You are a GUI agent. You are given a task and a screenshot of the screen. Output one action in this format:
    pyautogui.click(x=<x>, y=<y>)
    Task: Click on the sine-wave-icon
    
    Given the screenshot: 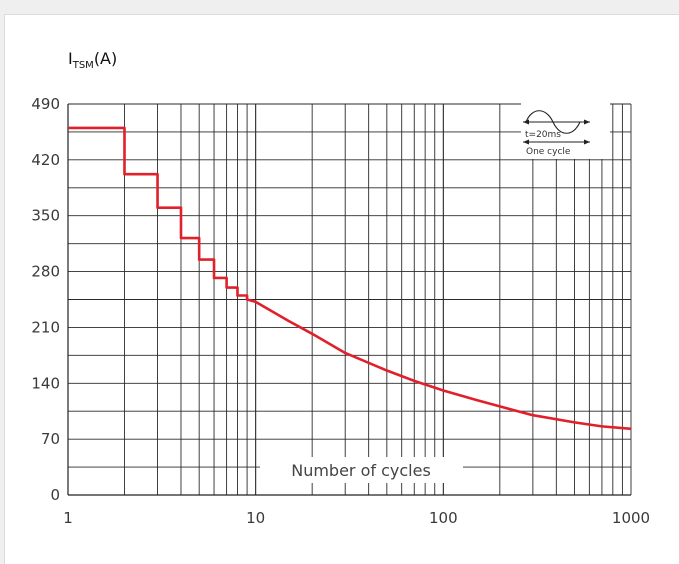 What is the action you would take?
    pyautogui.click(x=553, y=122)
    